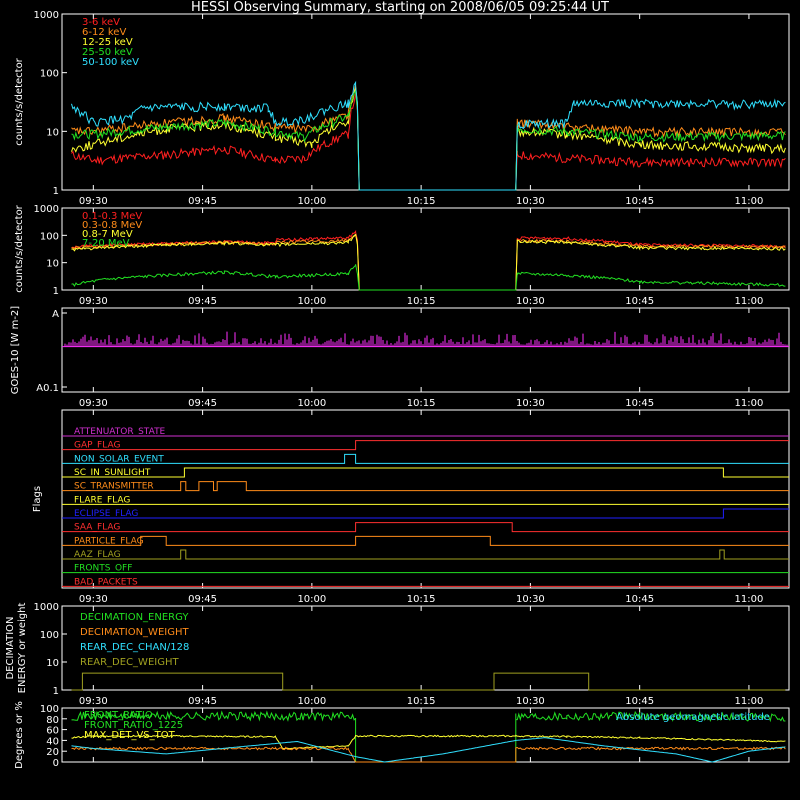 The width and height of the screenshot is (800, 800). I want to click on flag-label: GAP_FLAG, so click(97, 446).